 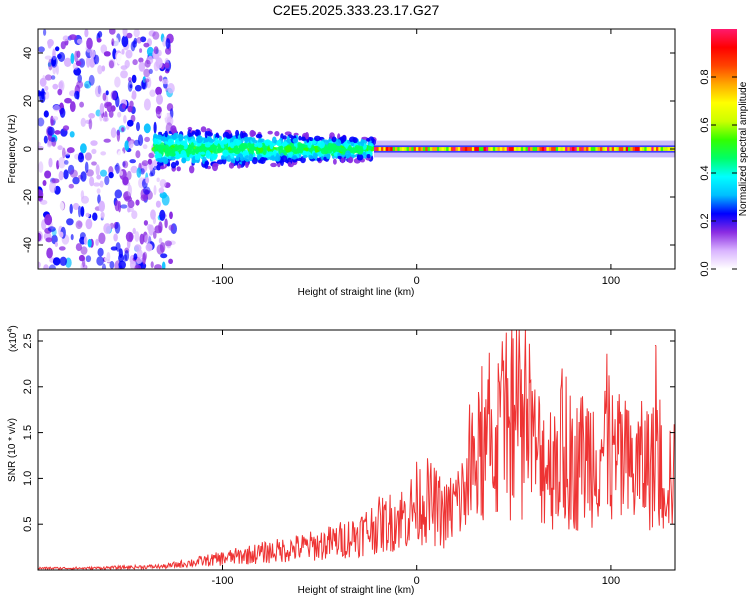 I want to click on snr-x-tick-label: -100, so click(x=222, y=581).